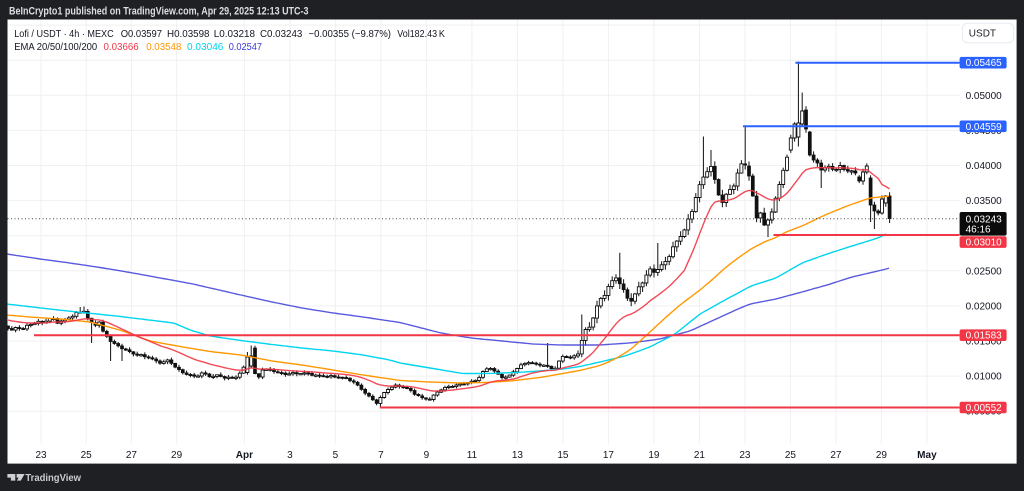 This screenshot has height=491, width=1024. I want to click on svg-text: 0.03500, so click(984, 201).